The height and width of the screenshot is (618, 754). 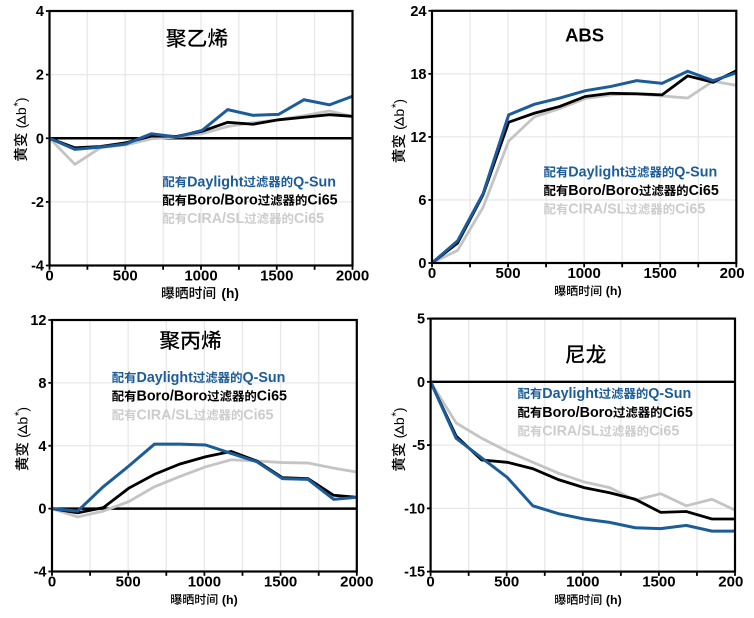 I want to click on svg-text: 6, so click(x=422, y=201).